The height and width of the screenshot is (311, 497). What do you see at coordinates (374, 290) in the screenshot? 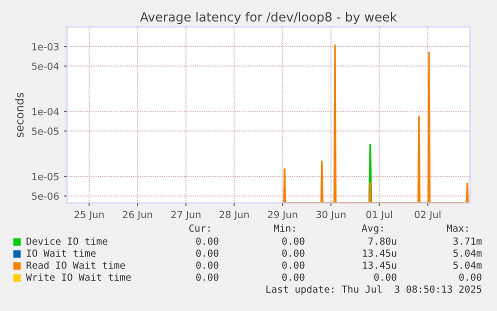
I see `text: Last update: Thu Jul 3 08:50:13 2025` at bounding box center [374, 290].